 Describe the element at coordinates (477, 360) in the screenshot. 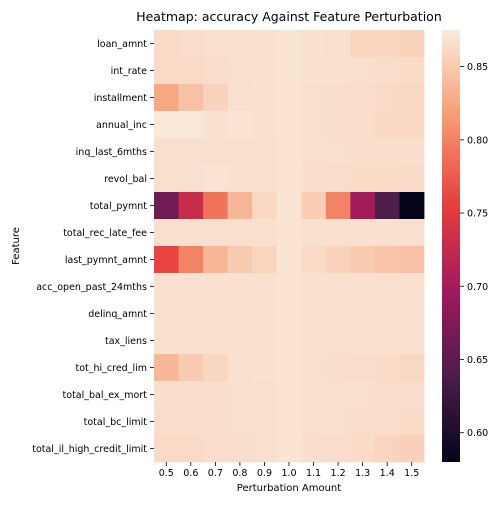

I see `colorbar-tick-label: 0.65` at that location.